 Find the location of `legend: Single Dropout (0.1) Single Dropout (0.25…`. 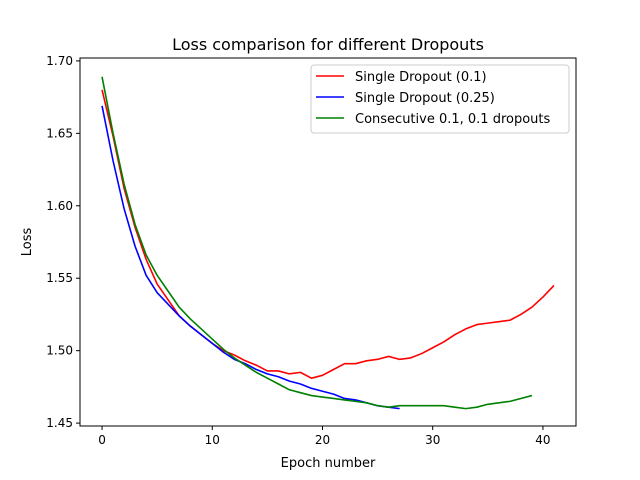

legend: Single Dropout (0.1) Single Dropout (0.25… is located at coordinates (440, 99).